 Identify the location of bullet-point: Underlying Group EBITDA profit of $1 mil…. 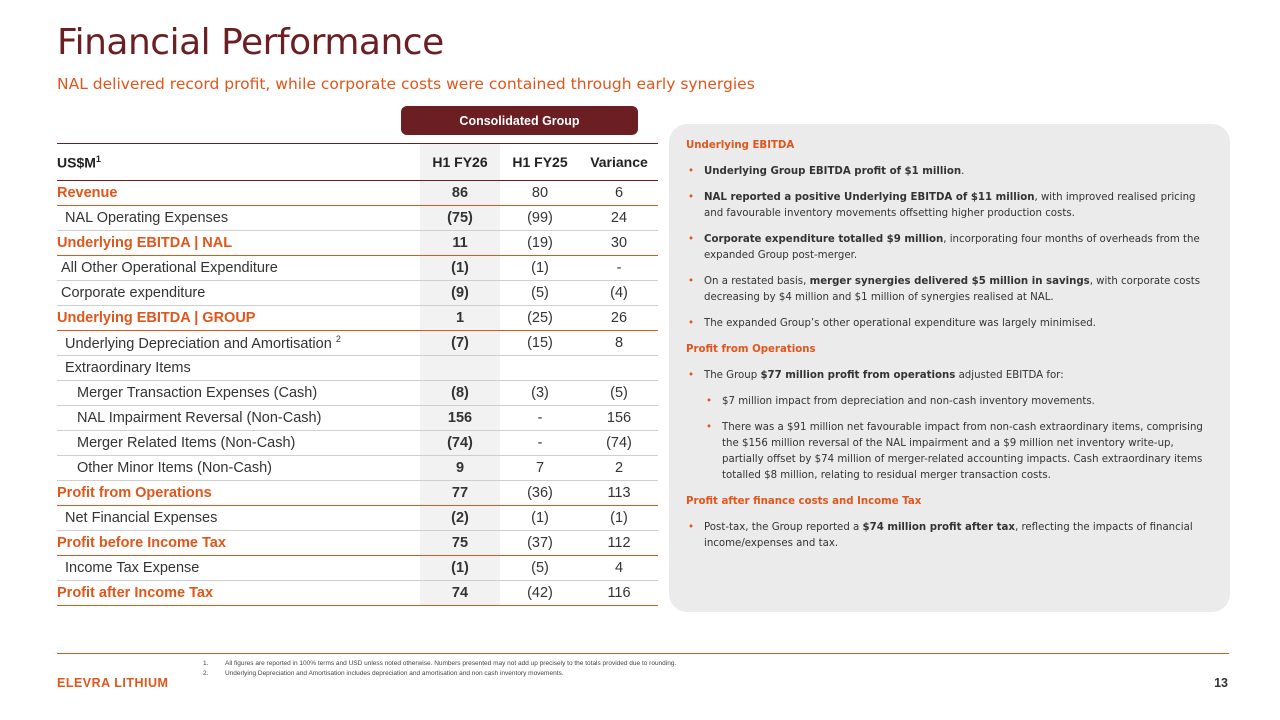
(951, 172).